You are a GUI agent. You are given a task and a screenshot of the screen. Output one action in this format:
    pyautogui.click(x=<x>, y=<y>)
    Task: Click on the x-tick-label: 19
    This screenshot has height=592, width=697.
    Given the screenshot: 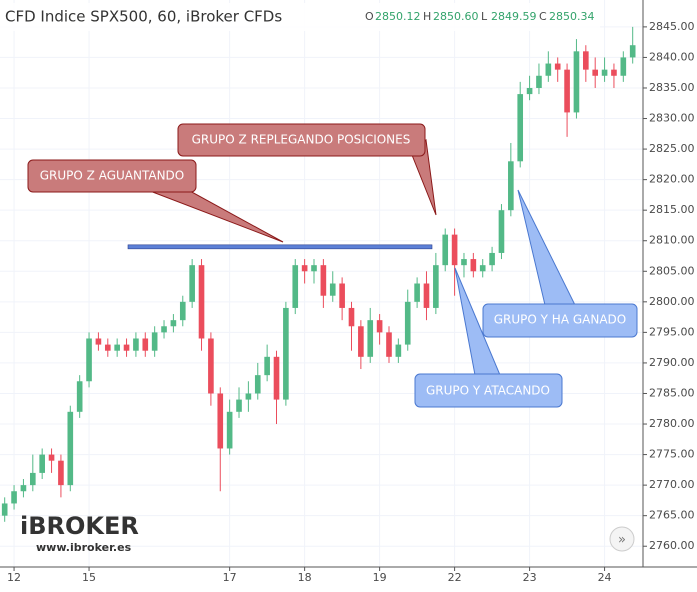 What is the action you would take?
    pyautogui.click(x=380, y=577)
    